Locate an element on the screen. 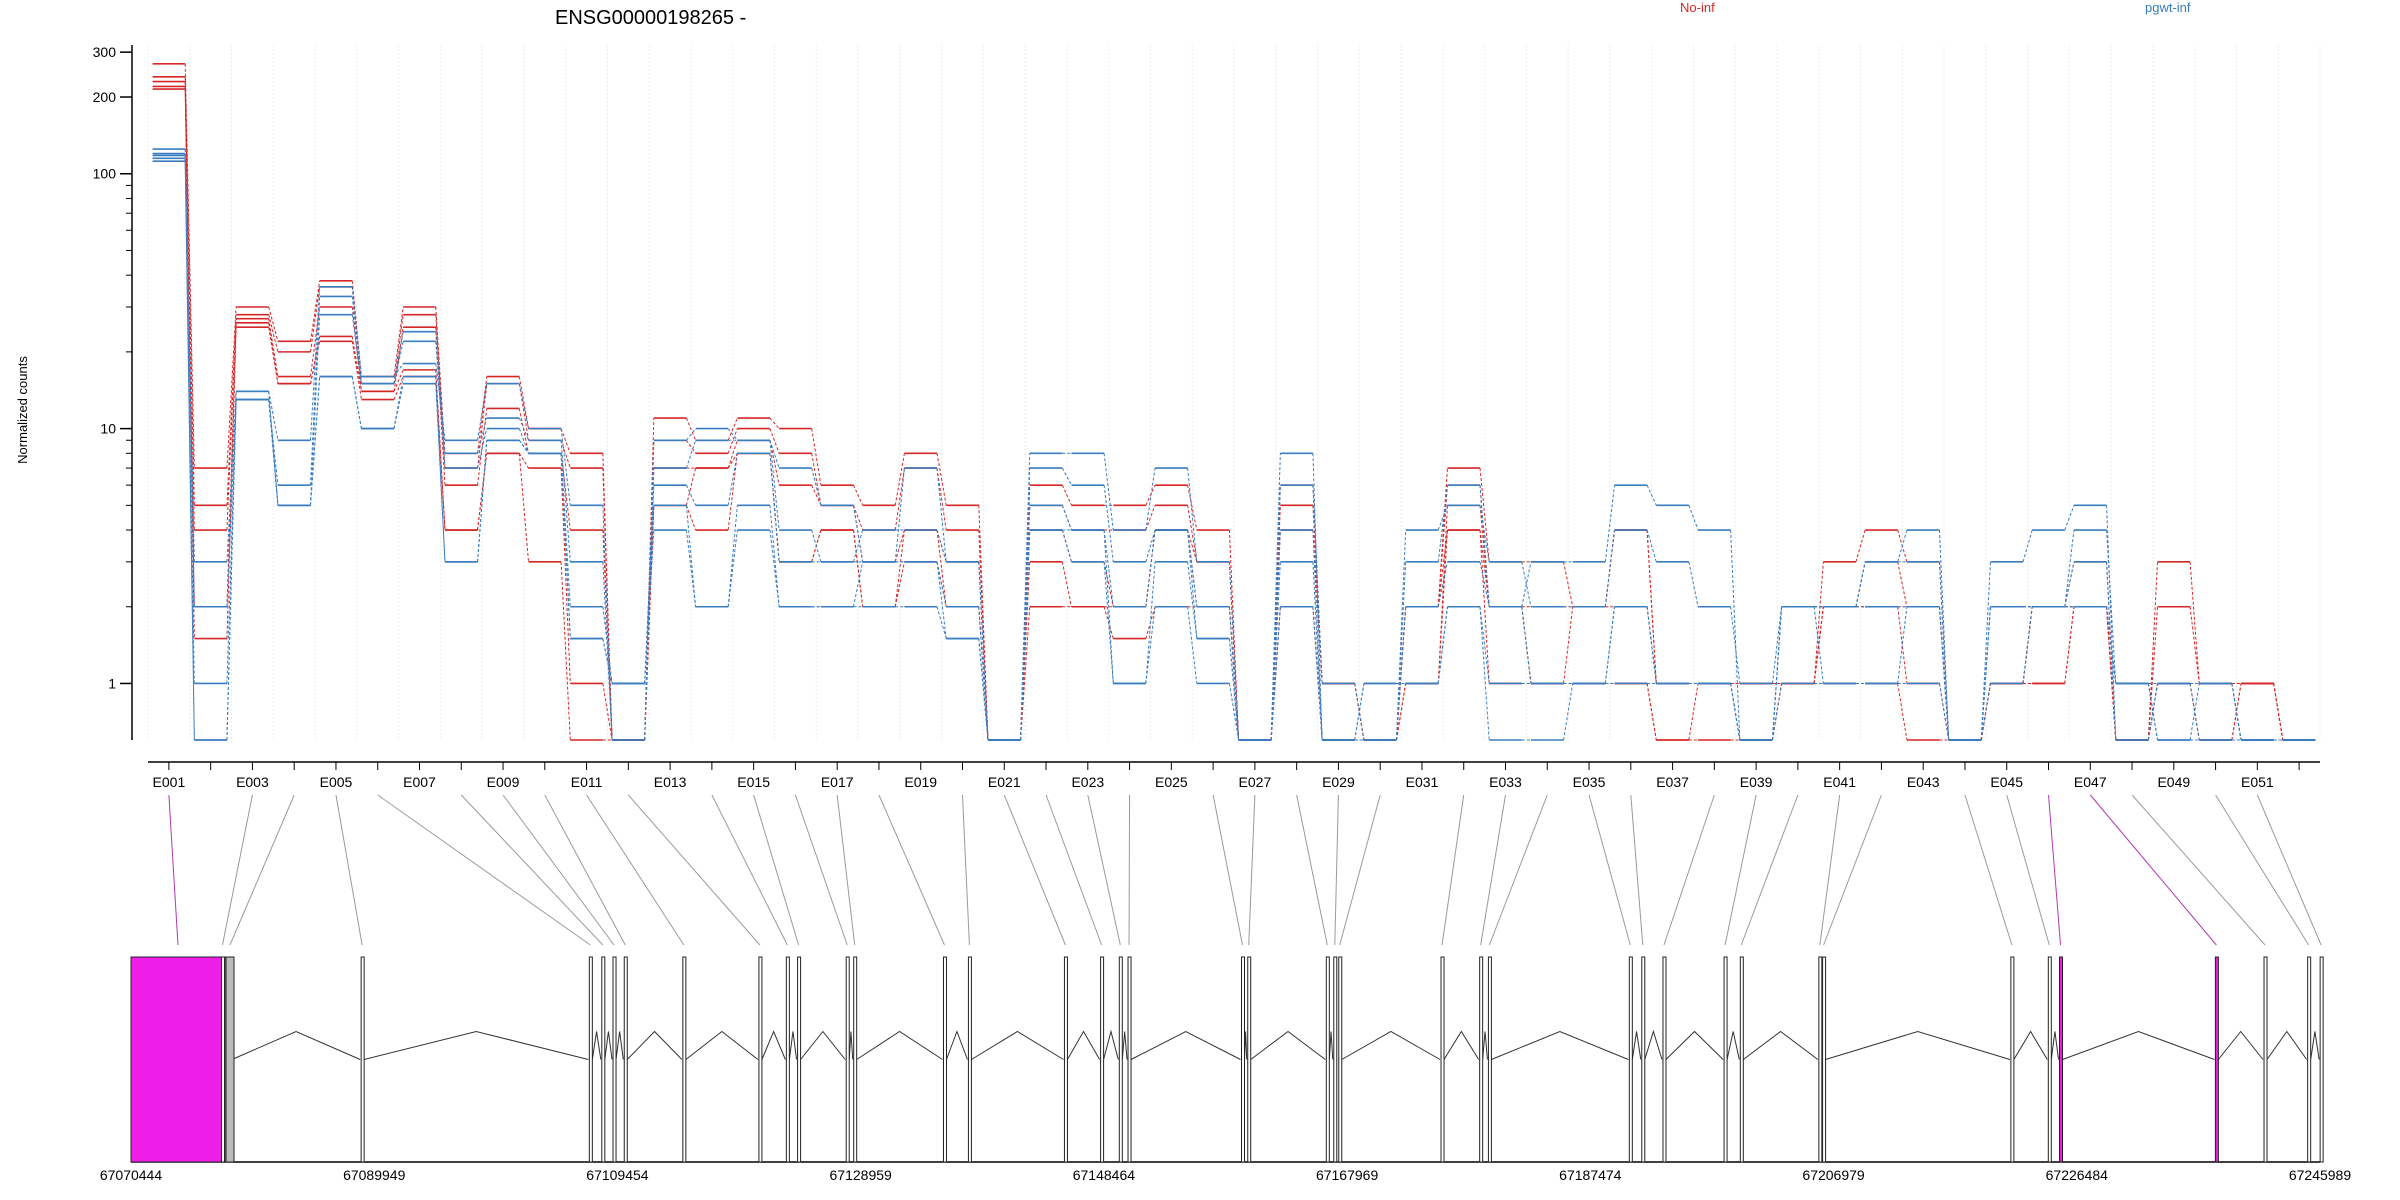  exon-utr is located at coordinates (230, 1059).